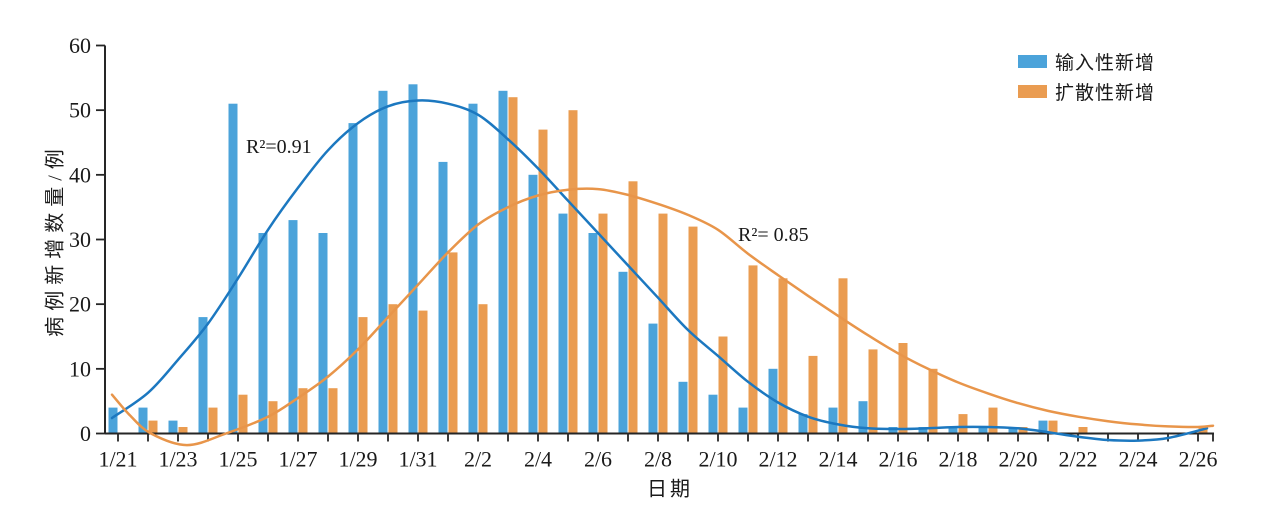 This screenshot has height=505, width=1269. Describe the element at coordinates (573, 272) in the screenshot. I see `bar-spread-2/5` at that location.